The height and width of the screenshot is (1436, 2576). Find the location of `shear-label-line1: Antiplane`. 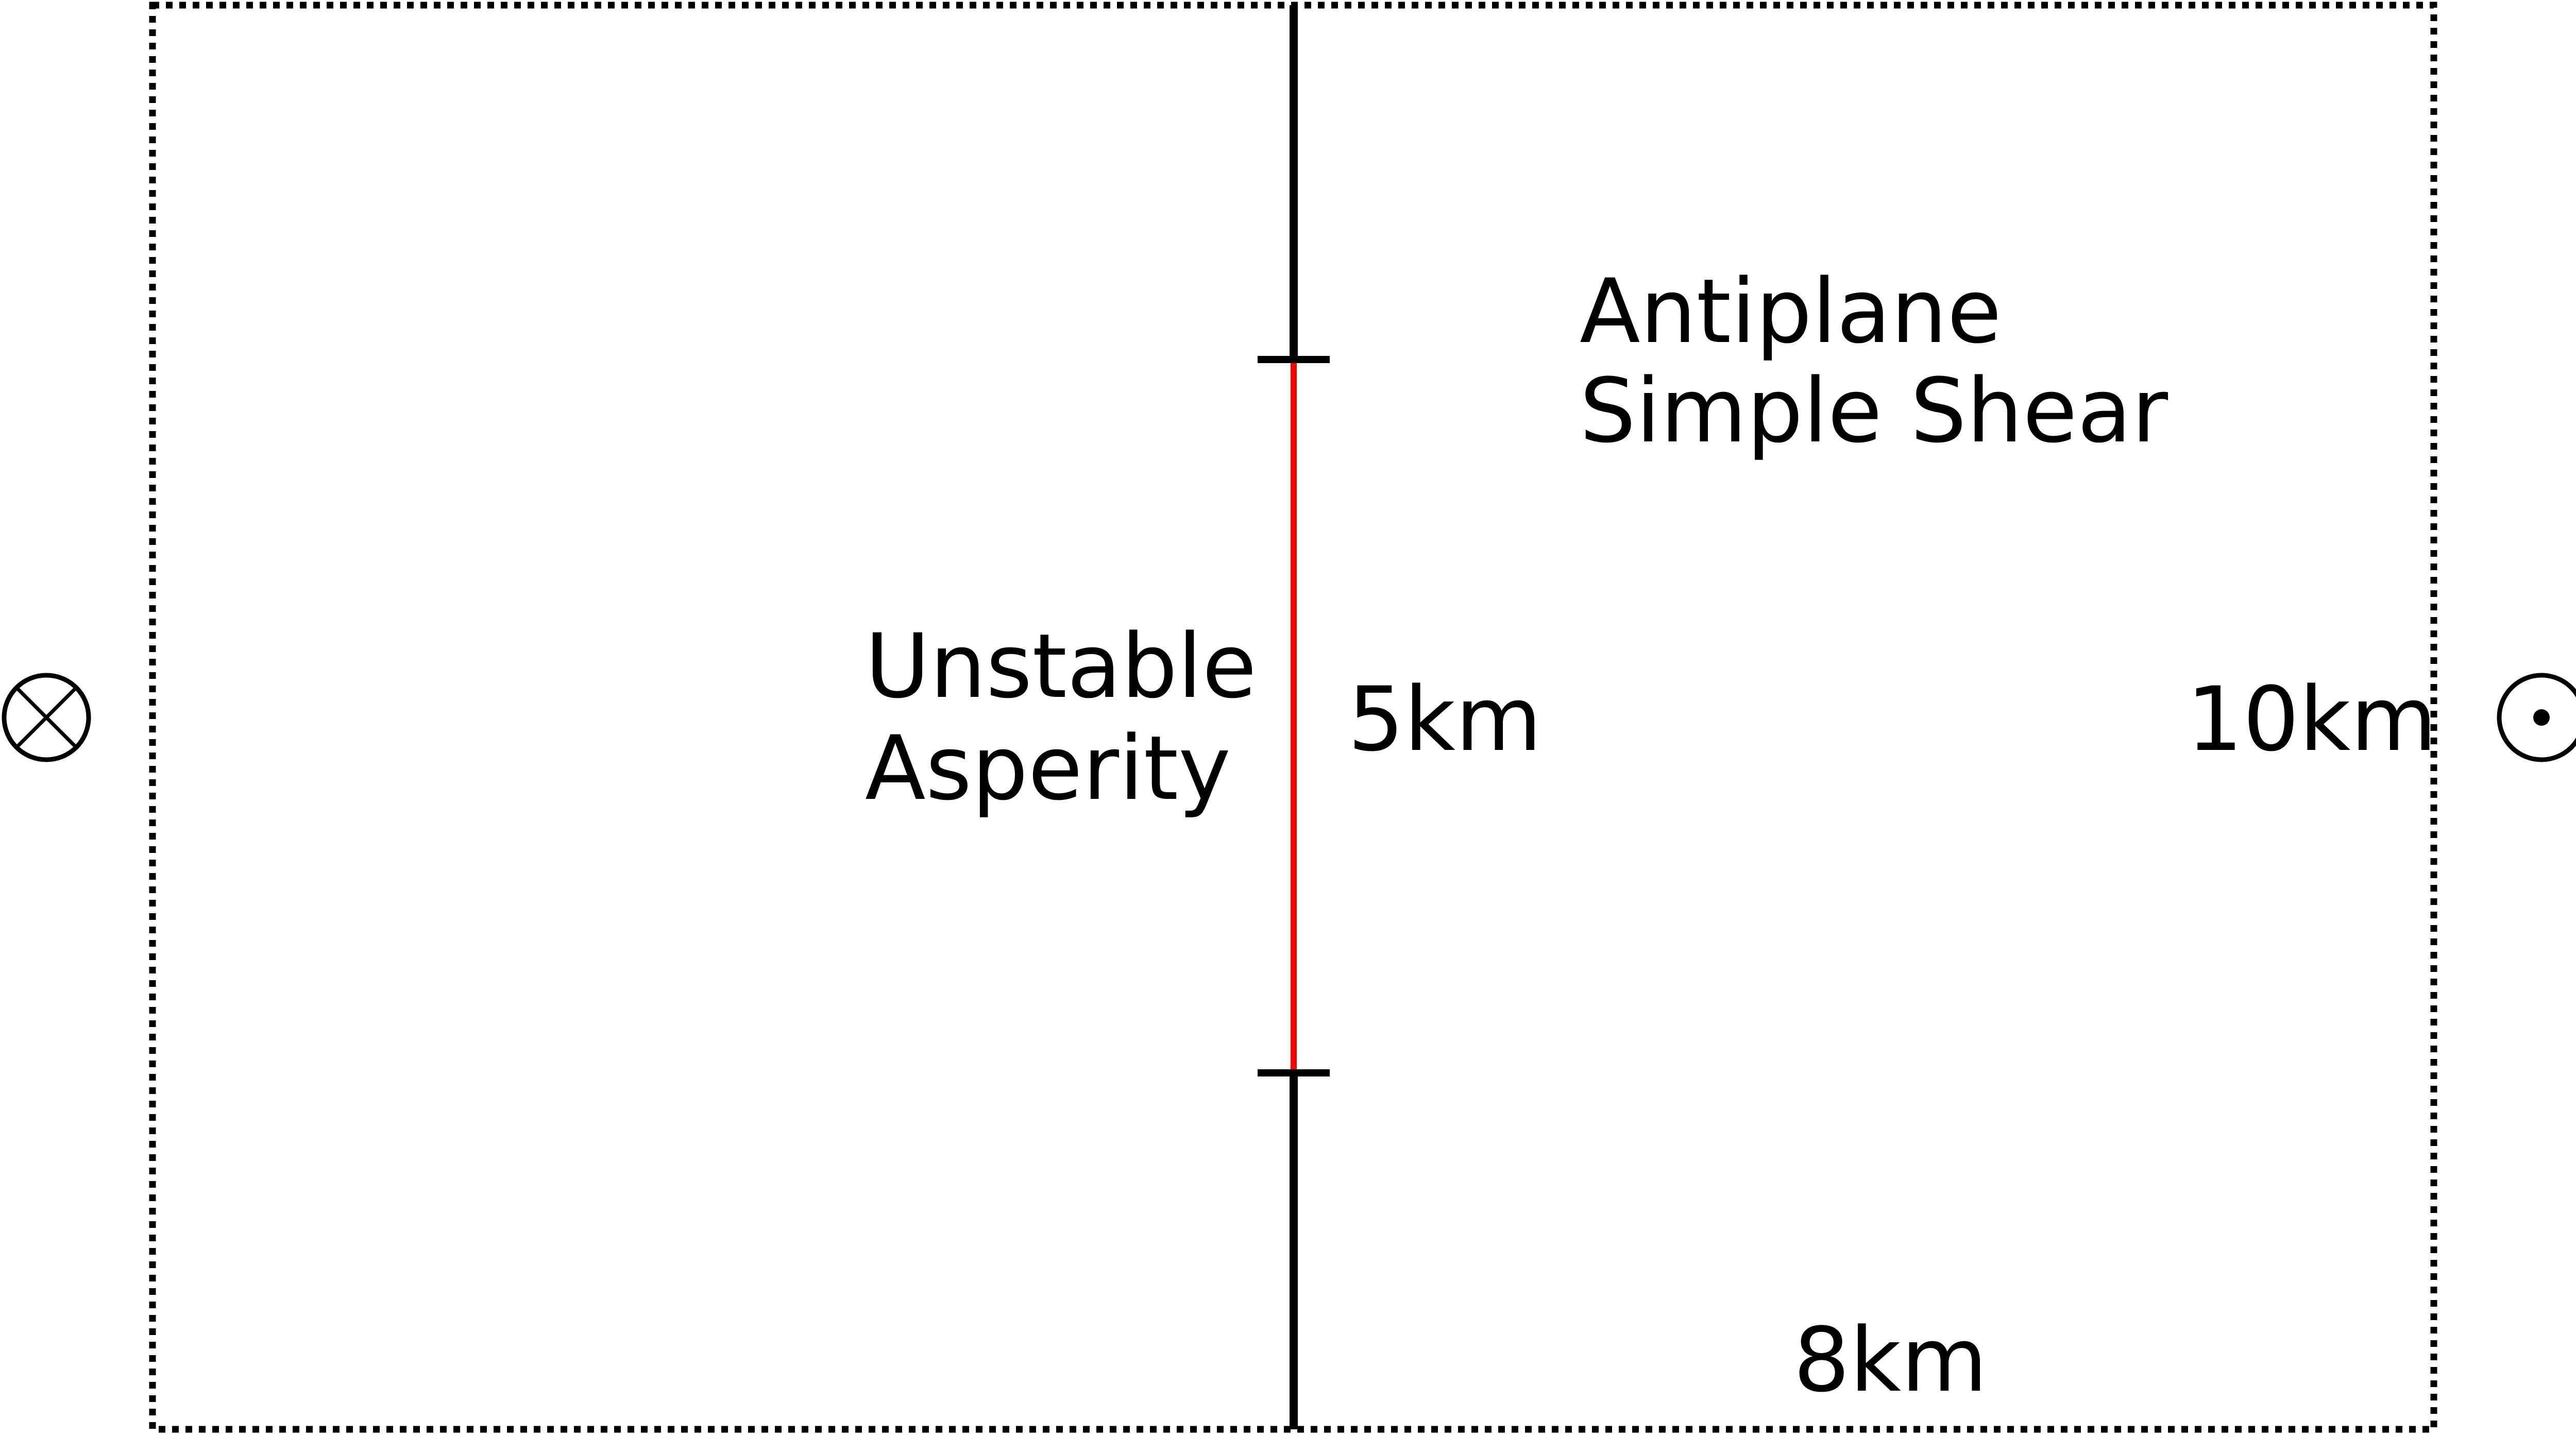

shear-label-line1: Antiplane is located at coordinates (1791, 311).